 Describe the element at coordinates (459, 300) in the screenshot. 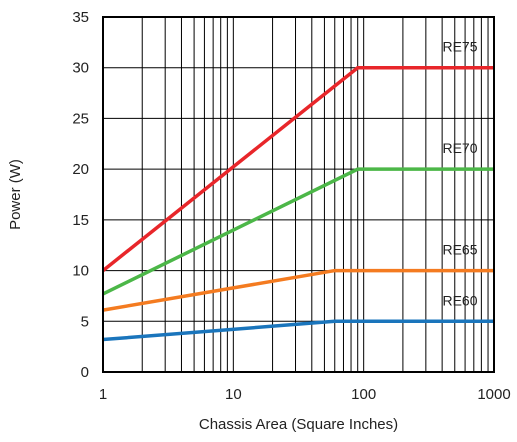

I see `series-label-re60: RE60` at that location.